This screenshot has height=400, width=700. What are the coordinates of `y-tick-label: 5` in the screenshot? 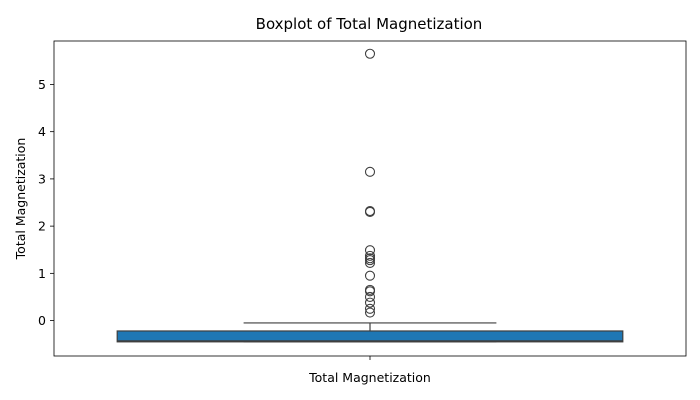 It's located at (42, 84).